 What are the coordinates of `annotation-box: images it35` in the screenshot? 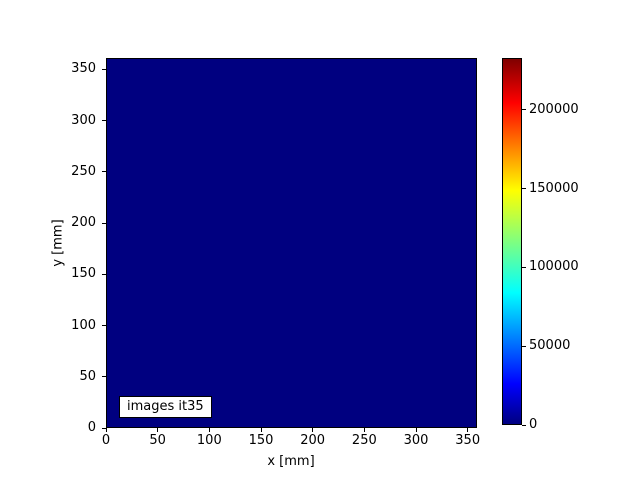 It's located at (165, 407).